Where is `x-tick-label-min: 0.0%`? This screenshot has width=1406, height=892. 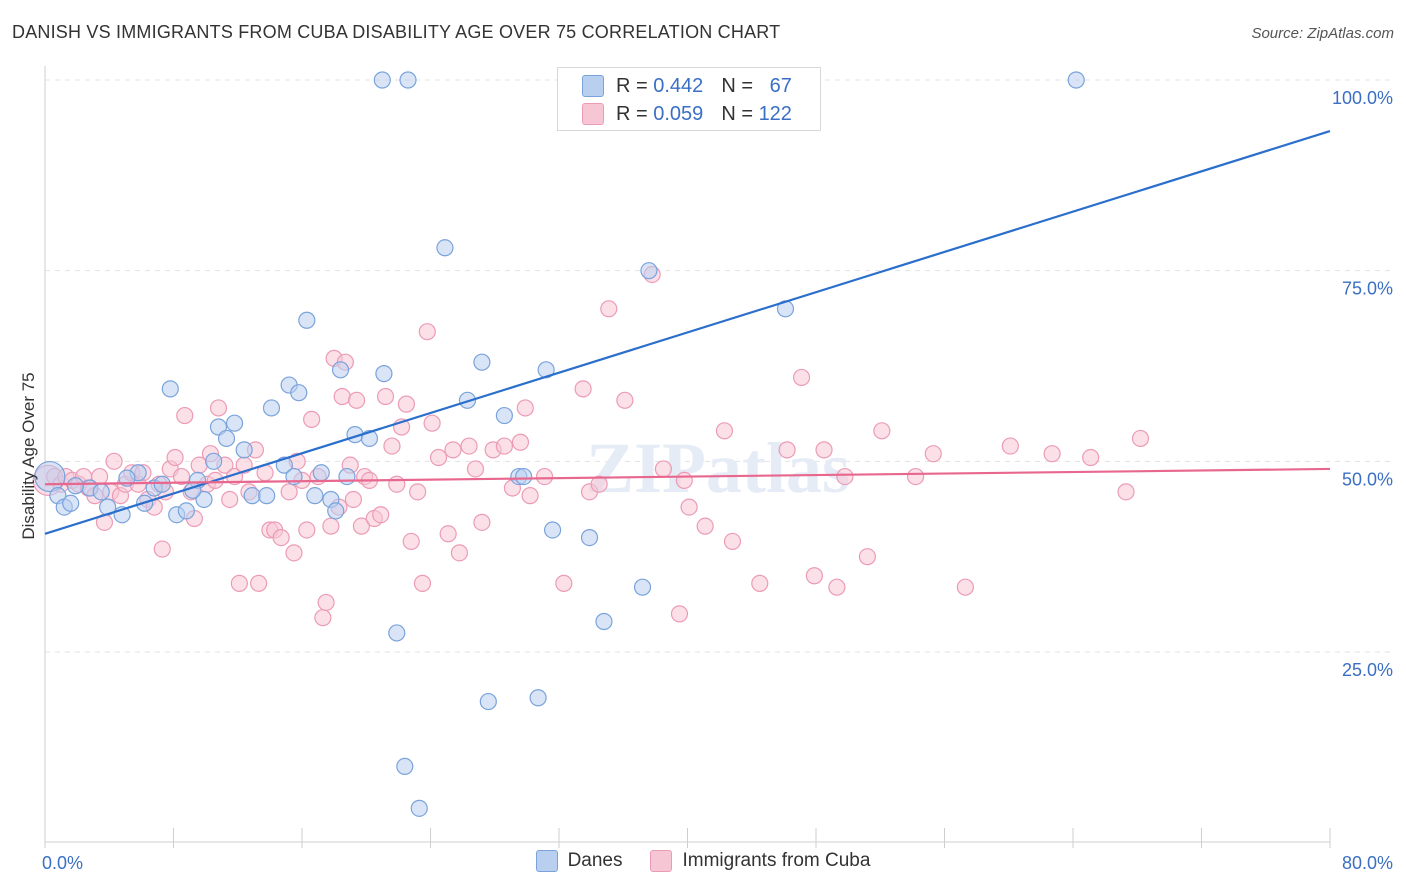
x-tick-label-min: 0.0% is located at coordinates (62, 863).